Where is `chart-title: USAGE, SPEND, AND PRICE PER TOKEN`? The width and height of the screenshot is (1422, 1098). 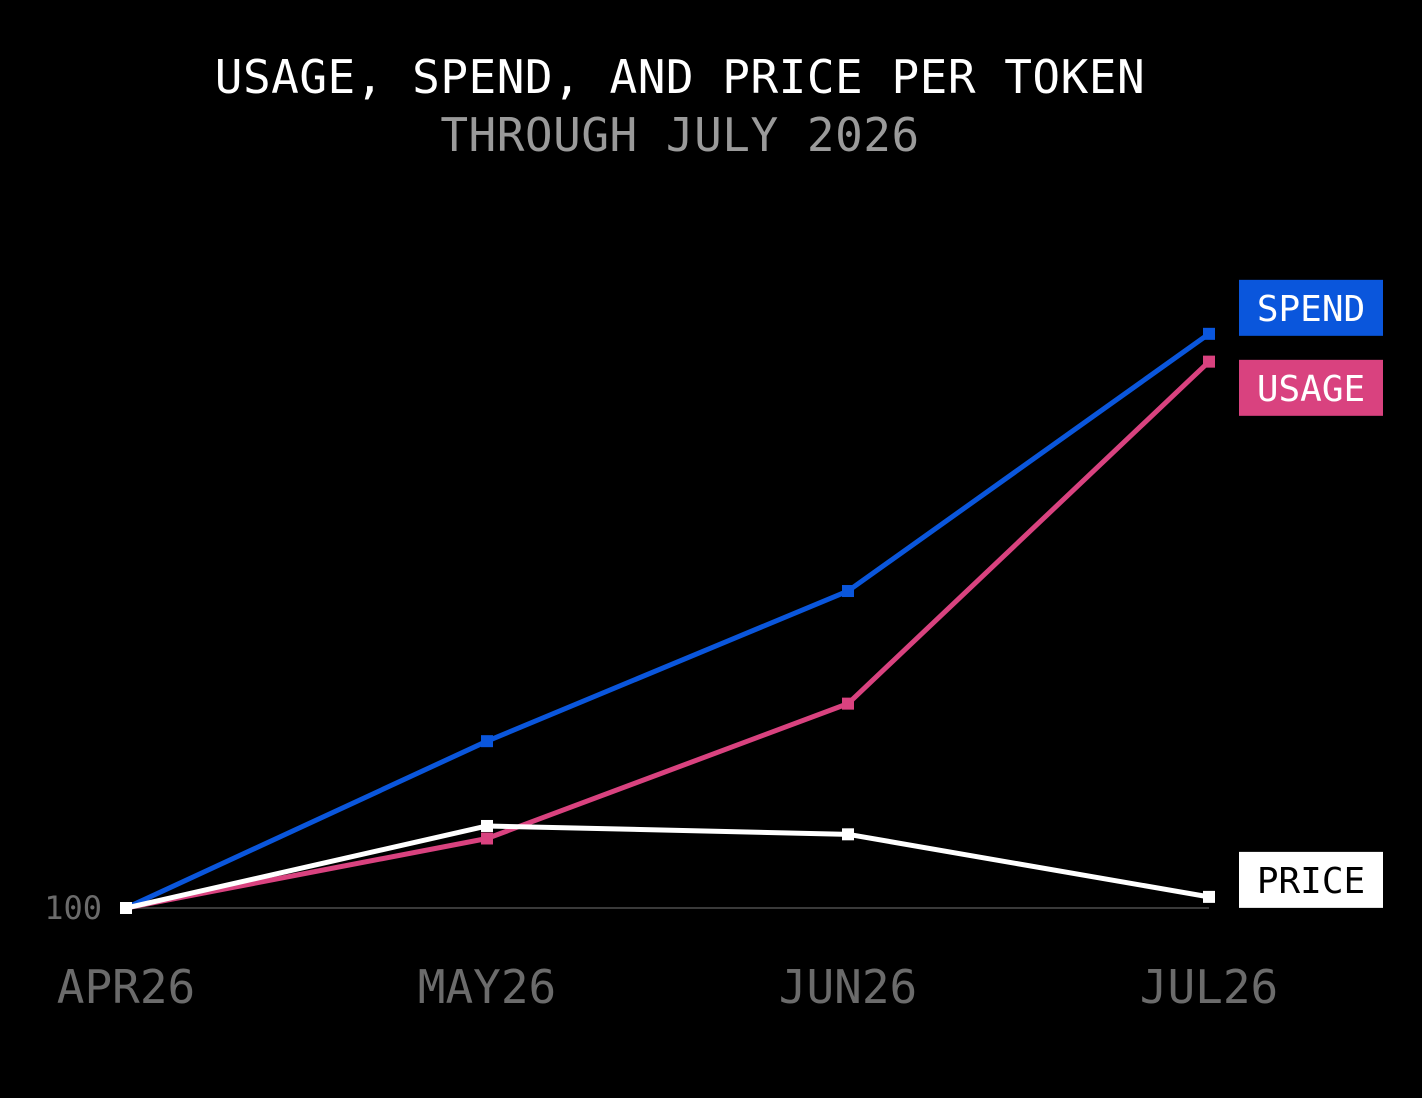 chart-title: USAGE, SPEND, AND PRICE PER TOKEN is located at coordinates (680, 77).